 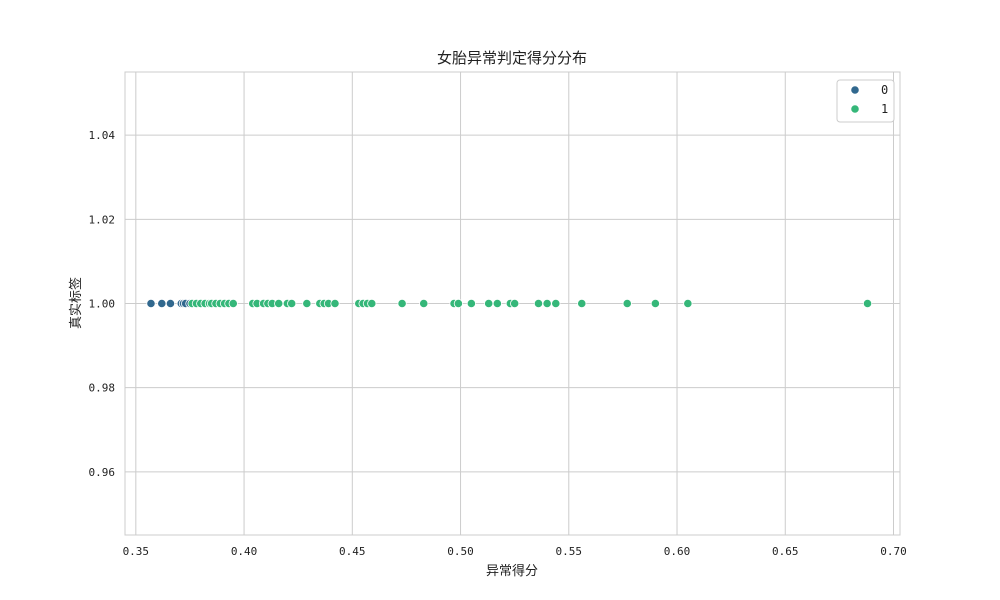 What do you see at coordinates (884, 109) in the screenshot?
I see `legend-label: 1` at bounding box center [884, 109].